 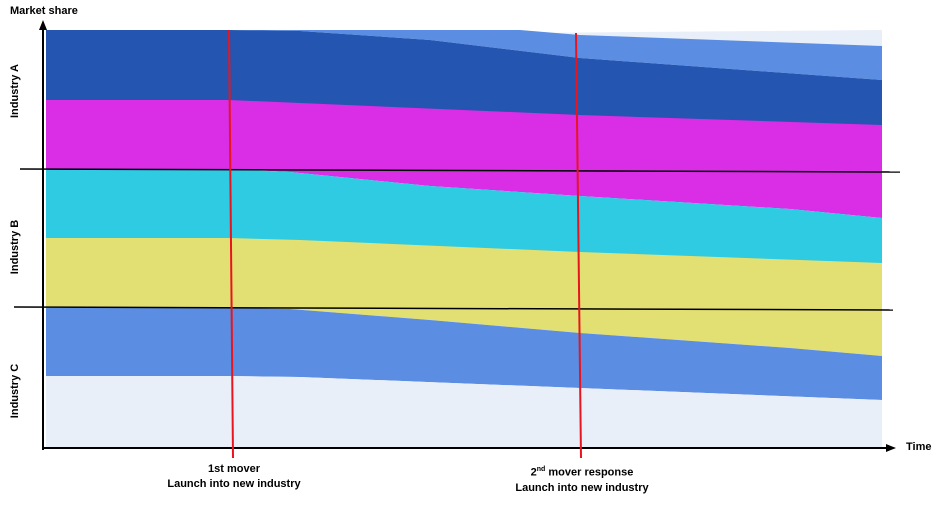 What do you see at coordinates (891, 448) in the screenshot?
I see `x-axis-arrowhead` at bounding box center [891, 448].